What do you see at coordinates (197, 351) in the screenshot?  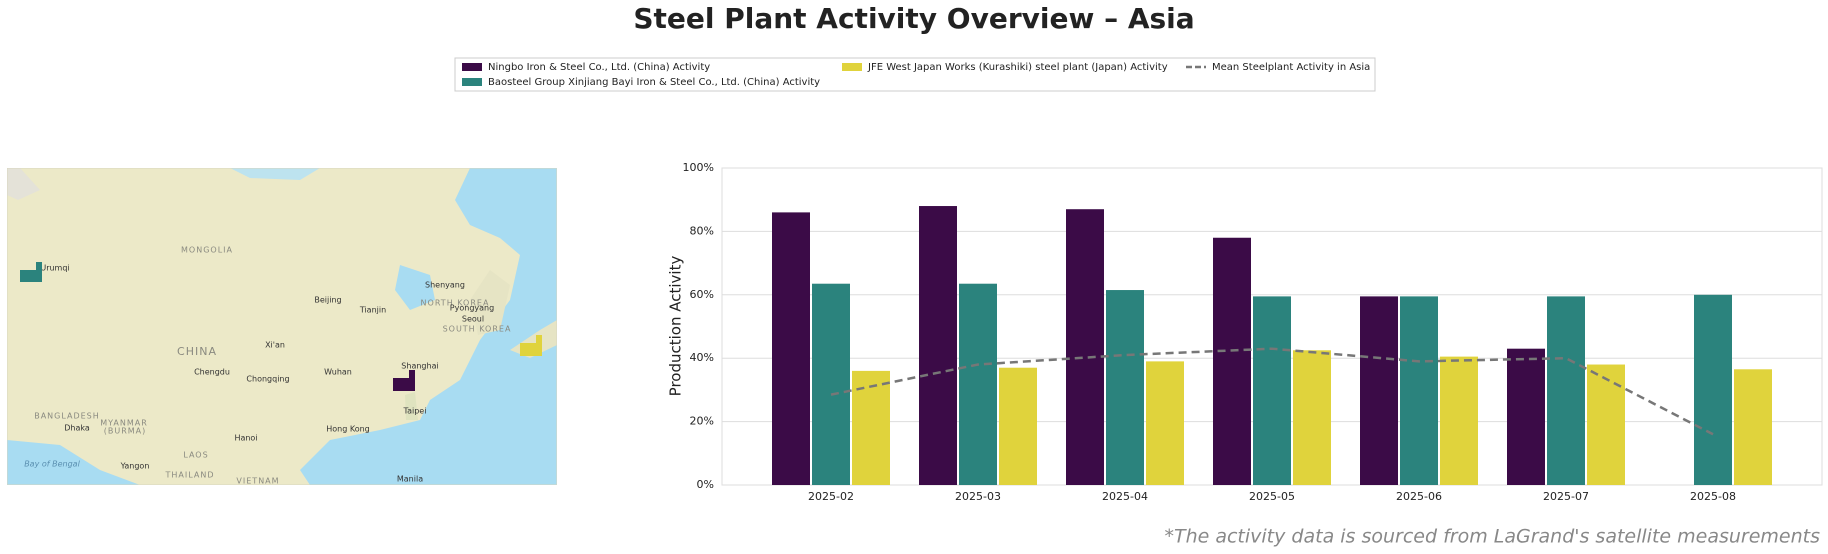 I see `map-label: CHINA` at bounding box center [197, 351].